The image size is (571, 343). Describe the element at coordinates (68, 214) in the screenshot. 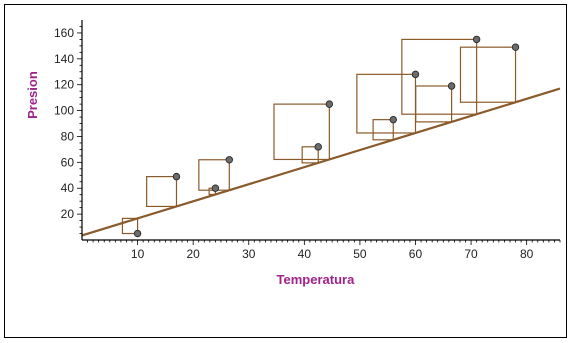

I see `y-tick-label: 20` at that location.